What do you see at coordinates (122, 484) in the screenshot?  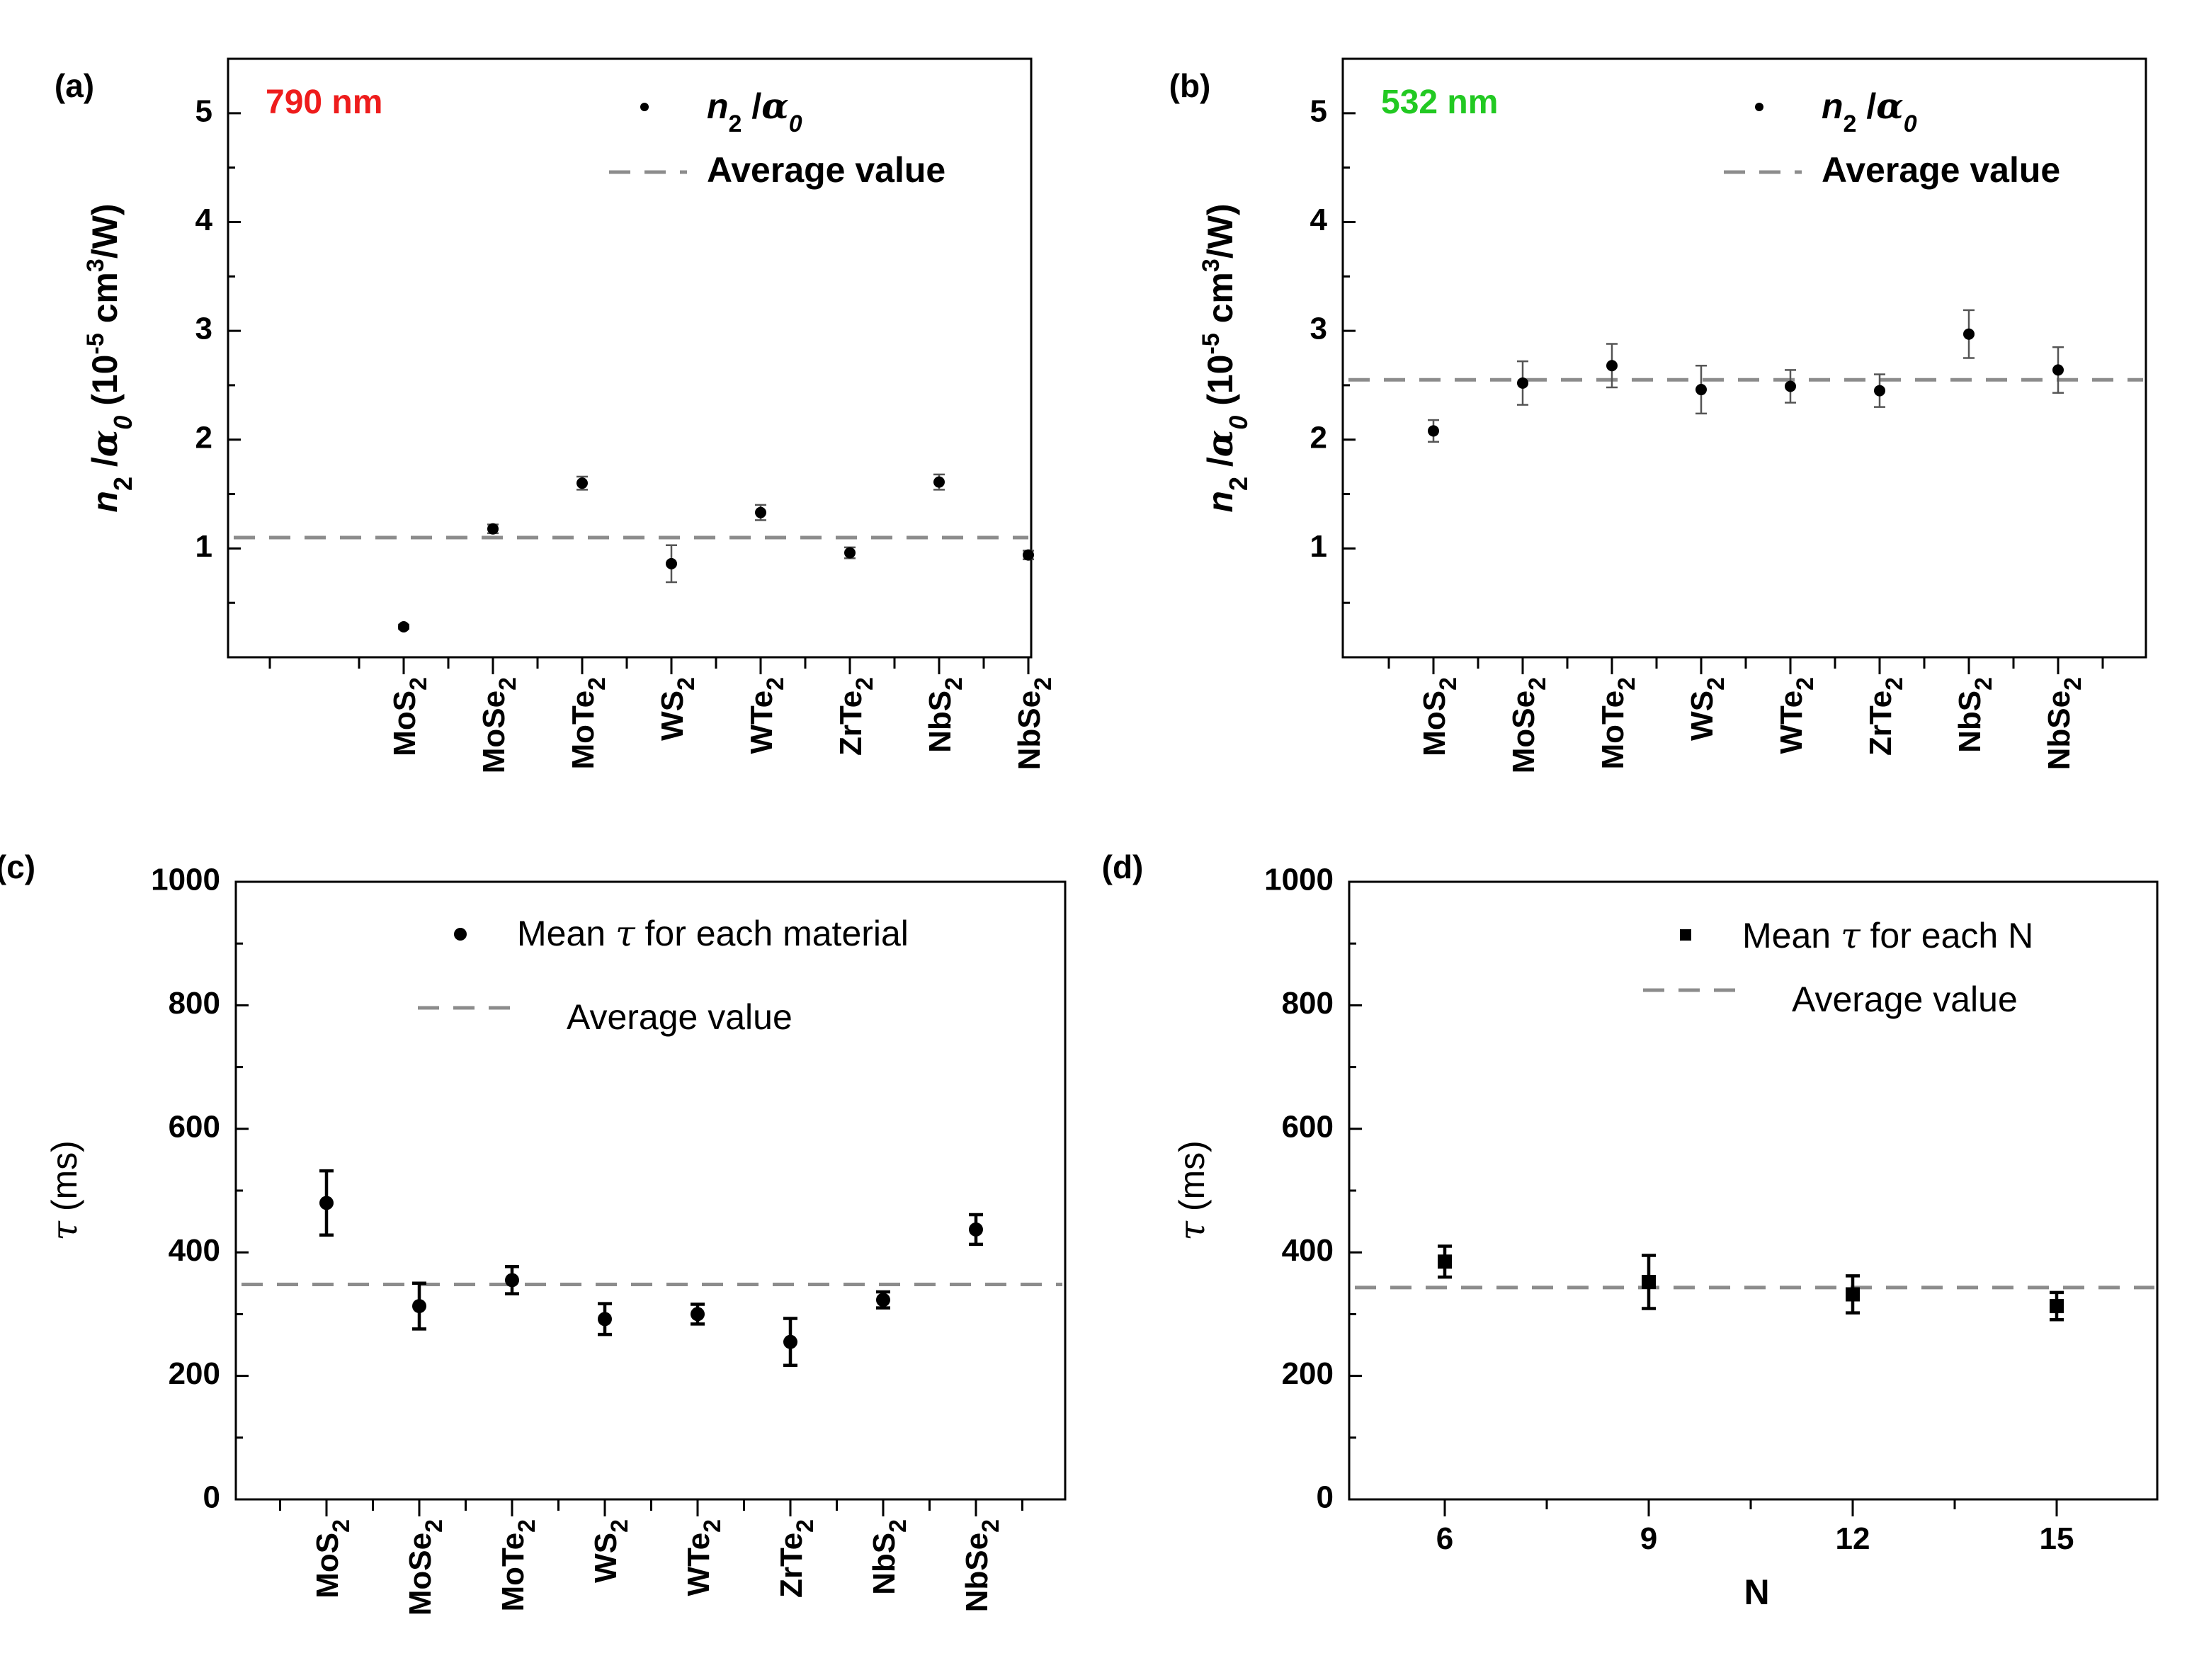 I see `y-axis-label-sub: 2` at bounding box center [122, 484].